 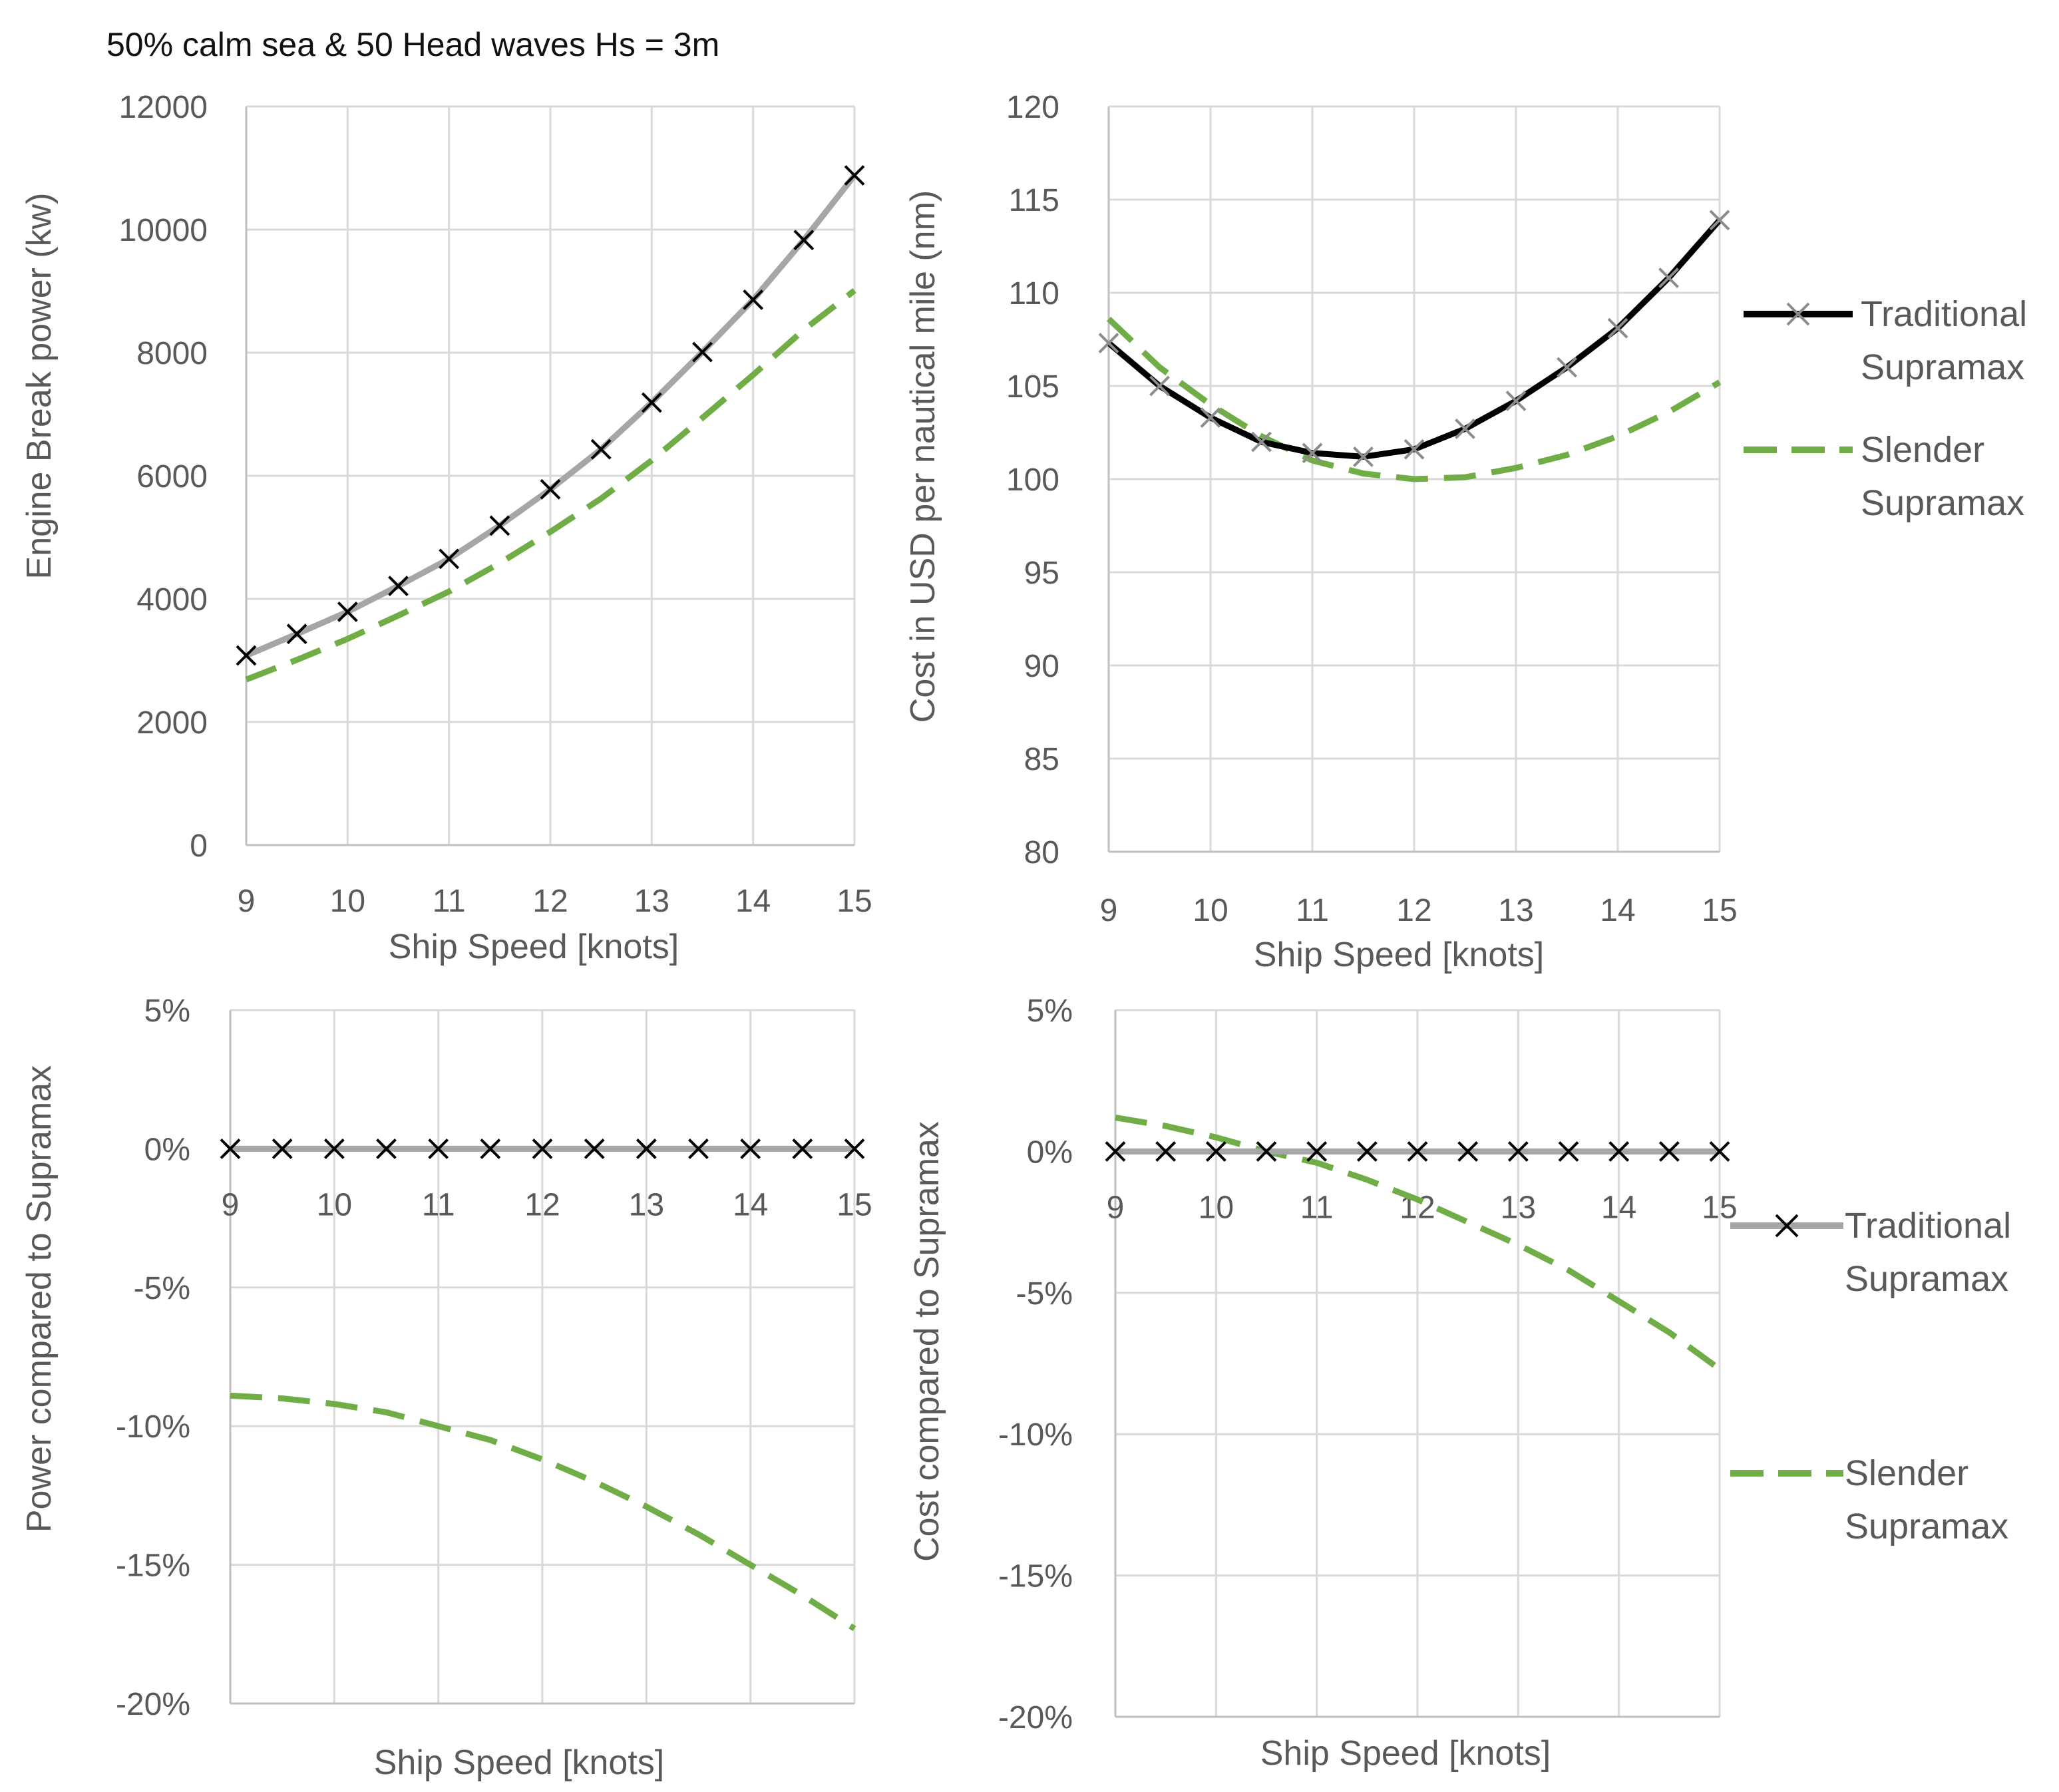 I want to click on cost-x-tick-label: 9, so click(x=1109, y=911).